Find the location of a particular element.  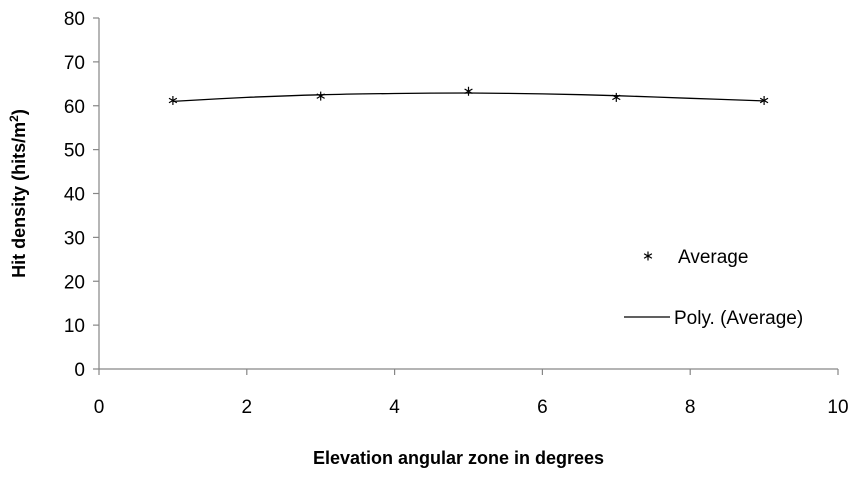

x-tick-label: 2 is located at coordinates (247, 407).